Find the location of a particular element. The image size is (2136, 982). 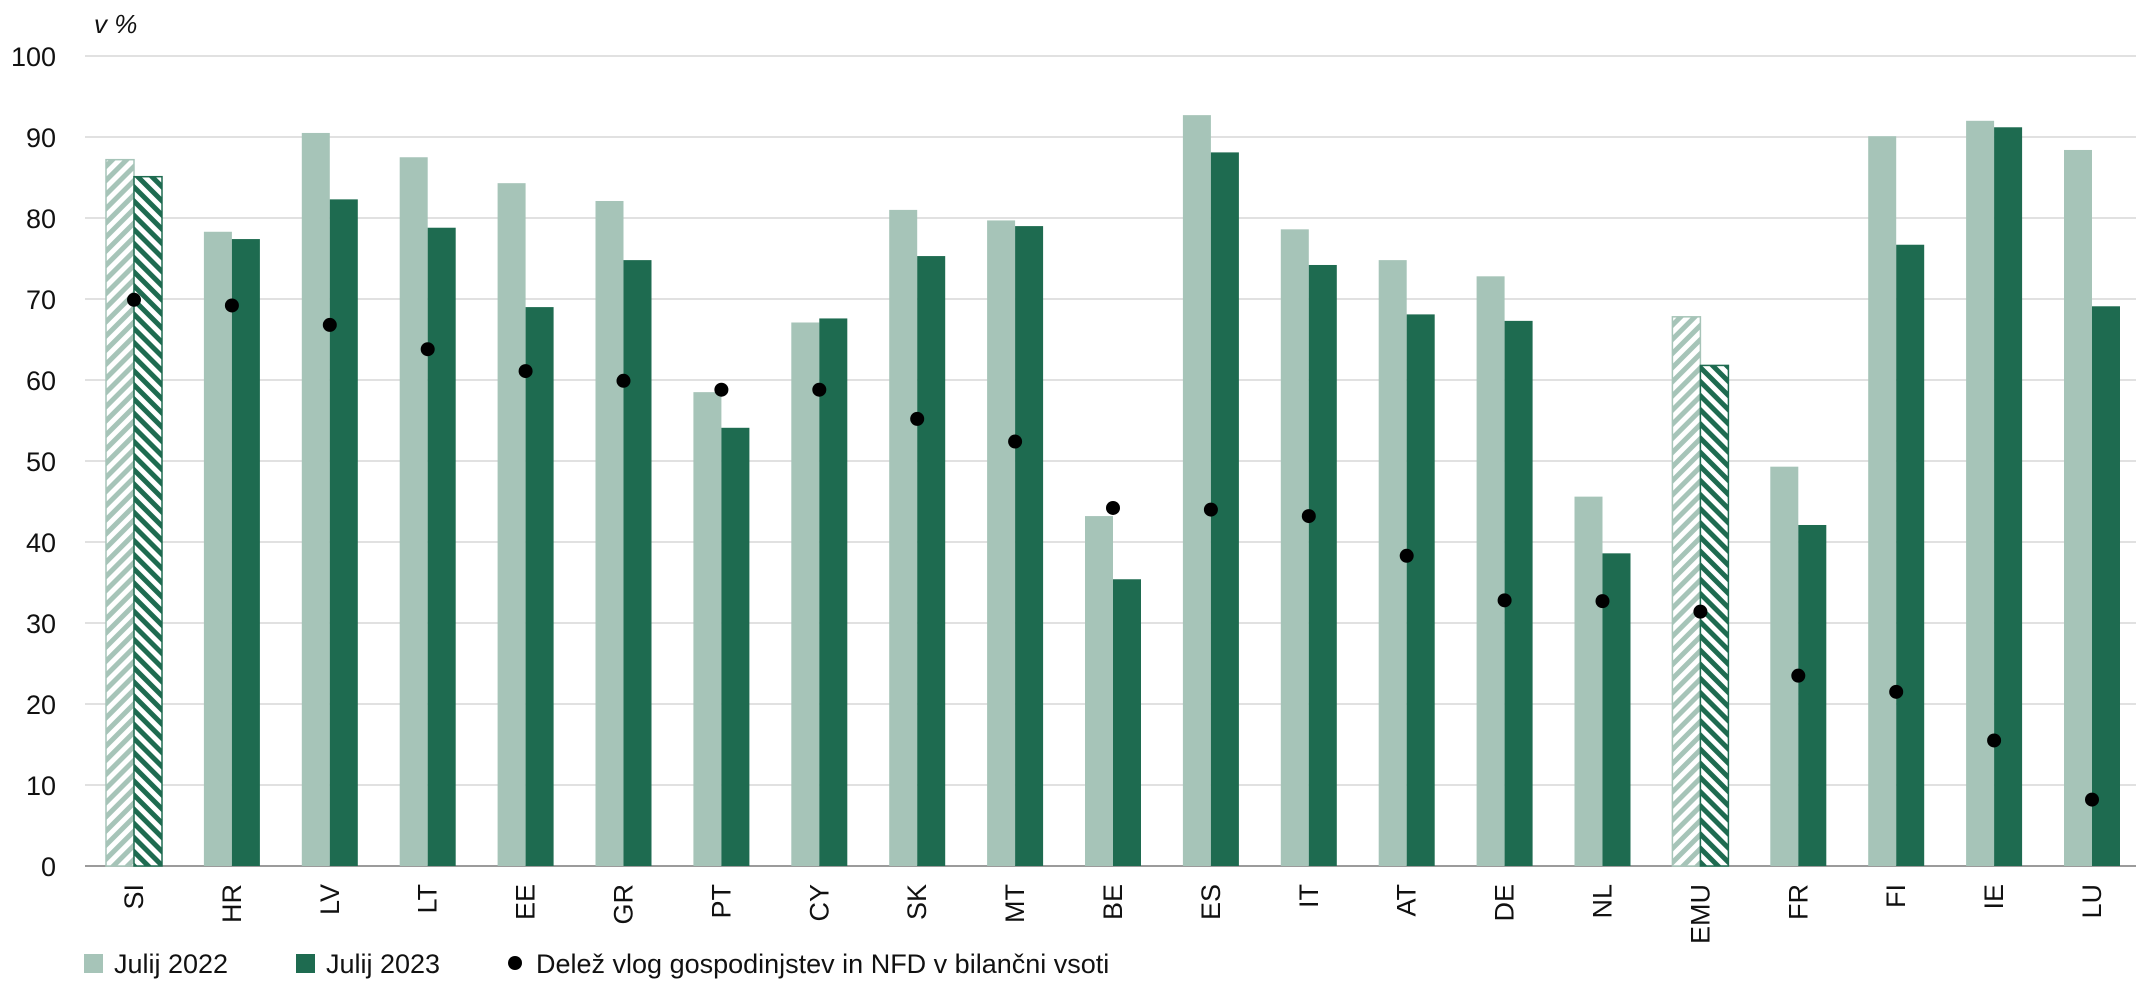

x-tick-label-emu: EMU is located at coordinates (1700, 914).